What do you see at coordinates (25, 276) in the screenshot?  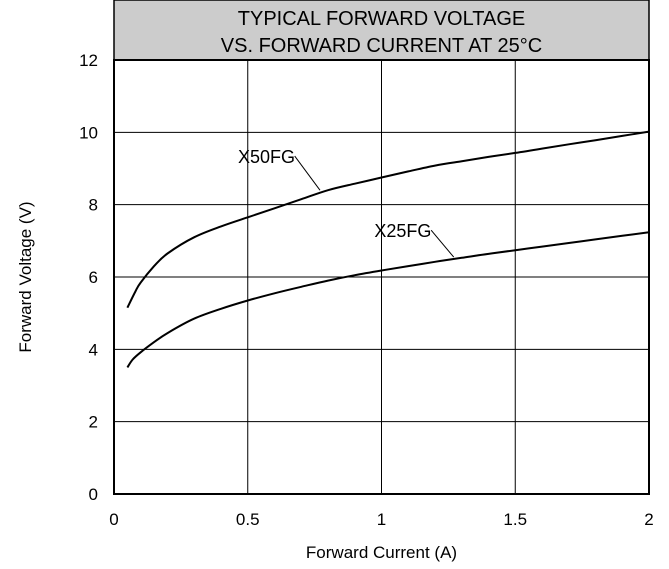 I see `y-axis-label: Forward Voltage (V)` at bounding box center [25, 276].